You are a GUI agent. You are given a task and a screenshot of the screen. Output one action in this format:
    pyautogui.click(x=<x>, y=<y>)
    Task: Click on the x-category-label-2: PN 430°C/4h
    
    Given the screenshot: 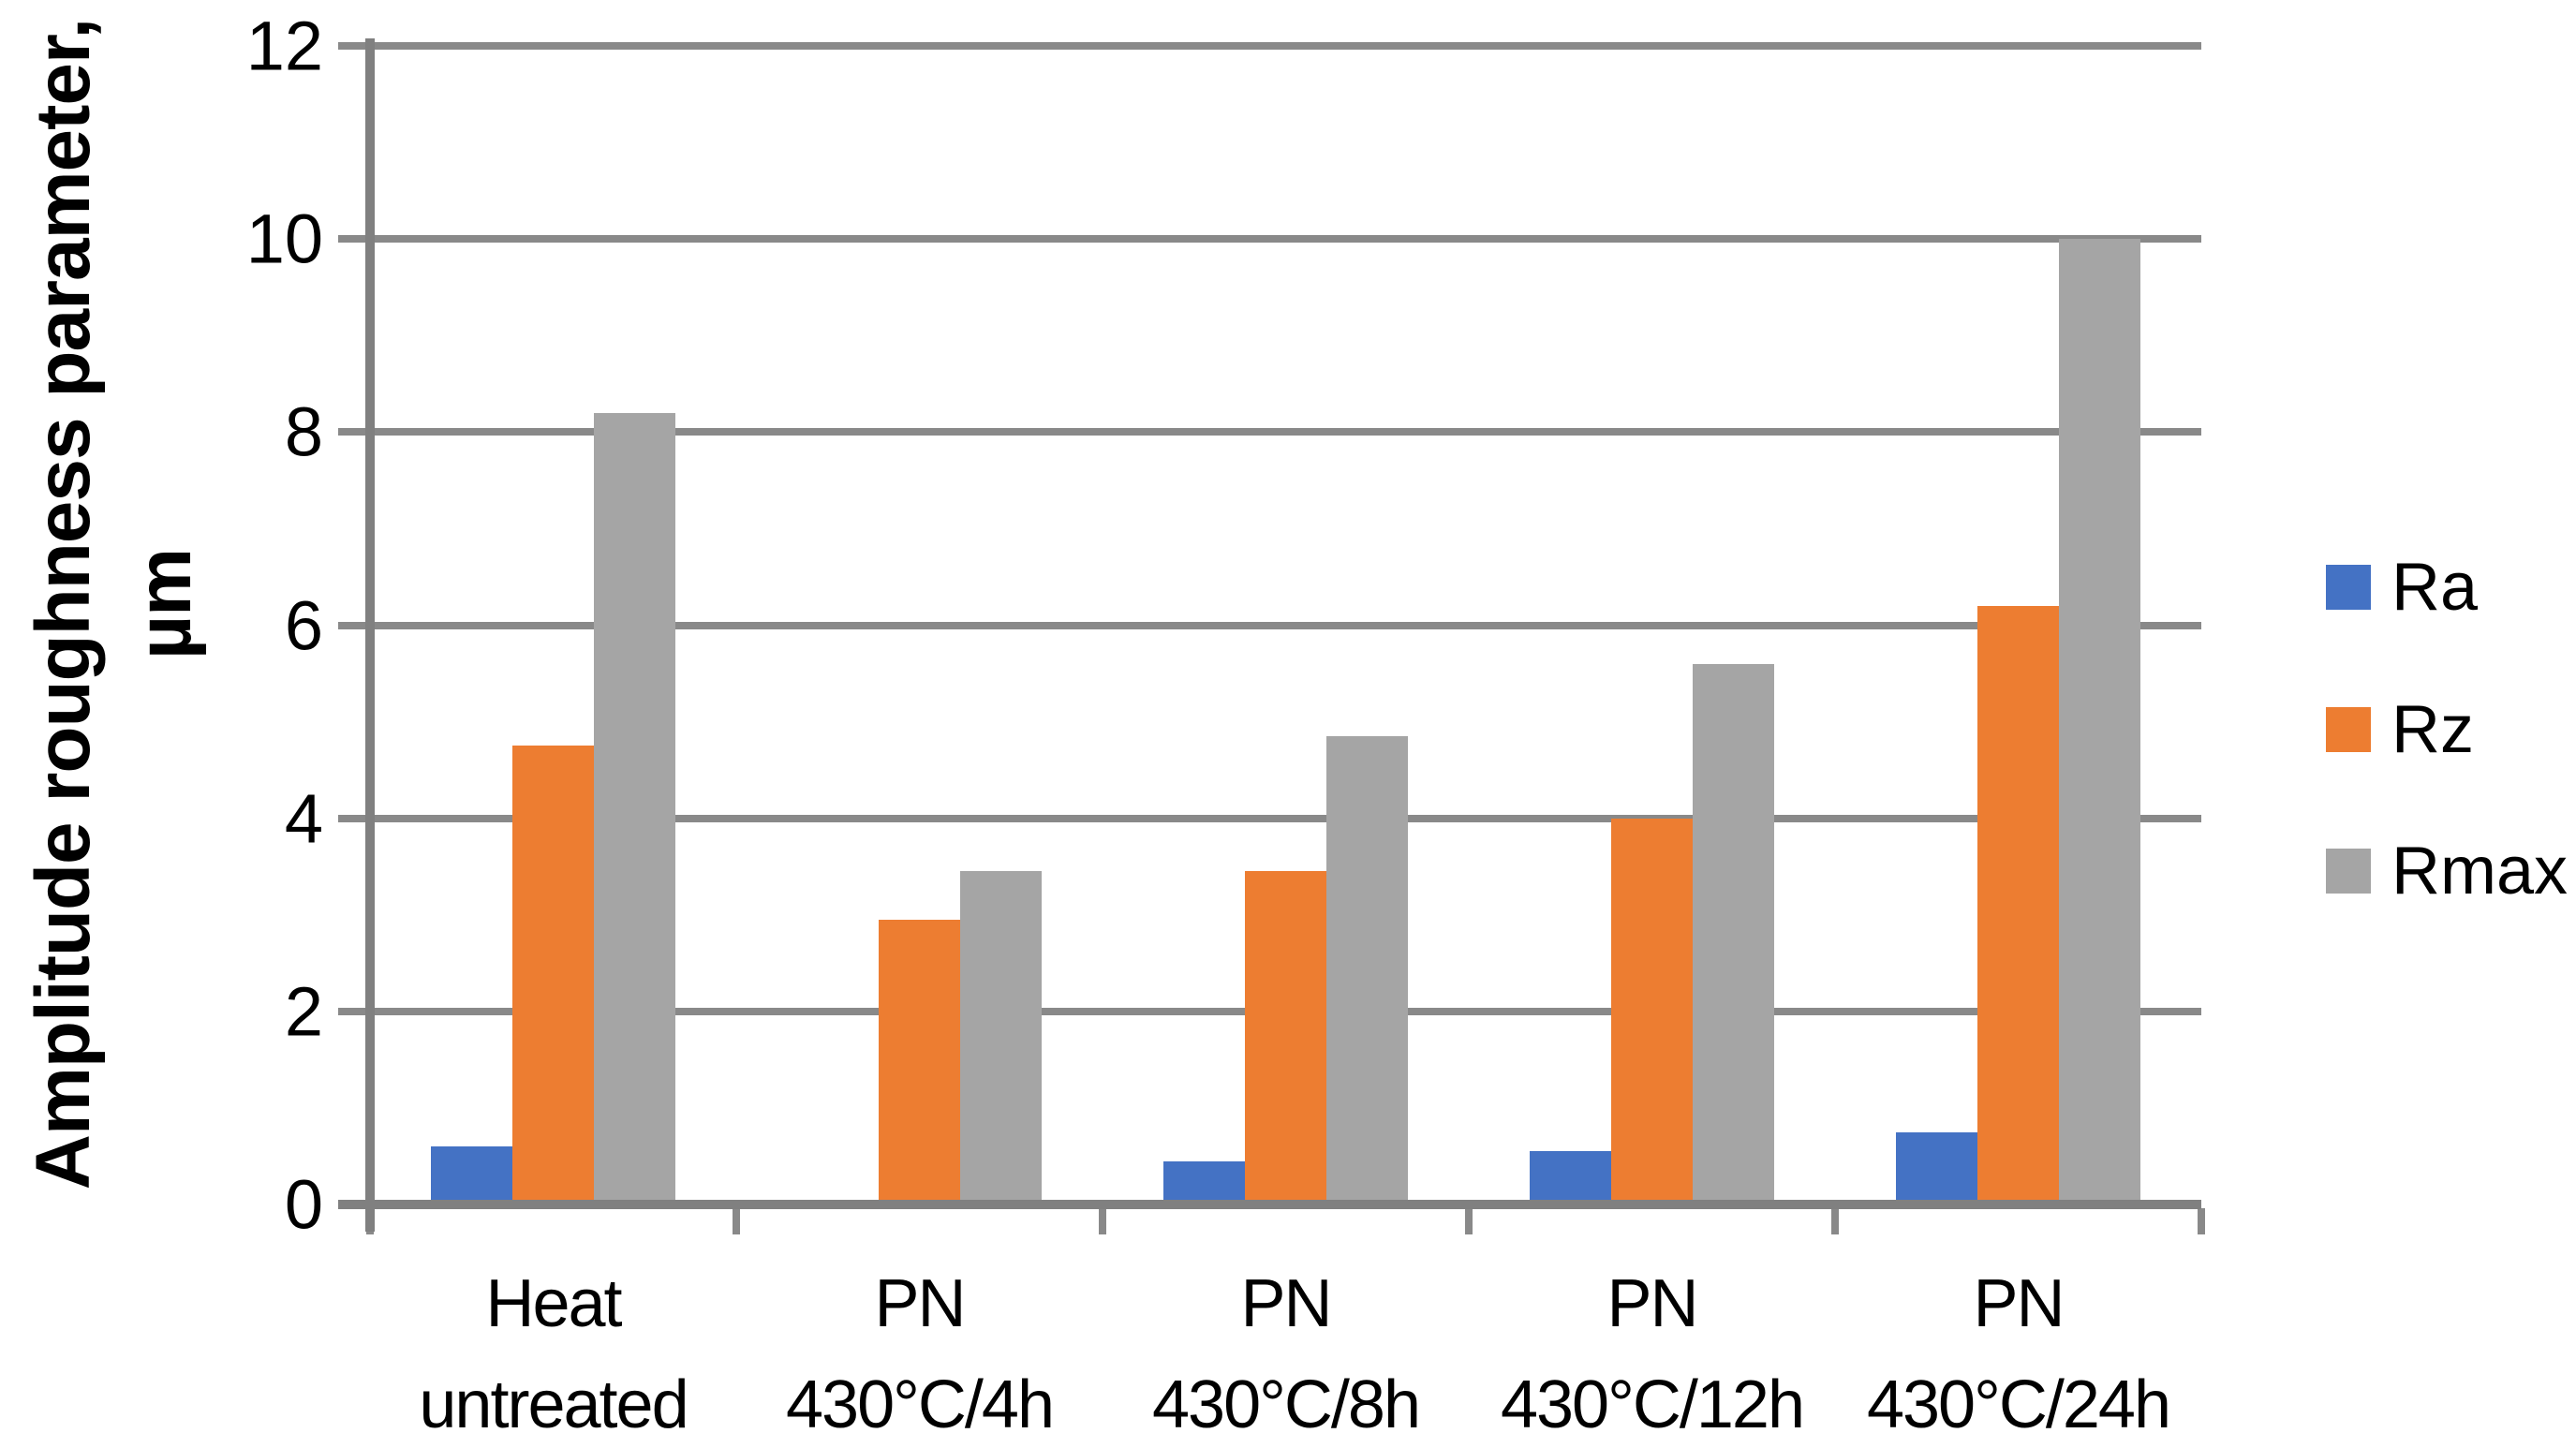 What is the action you would take?
    pyautogui.click(x=919, y=1350)
    